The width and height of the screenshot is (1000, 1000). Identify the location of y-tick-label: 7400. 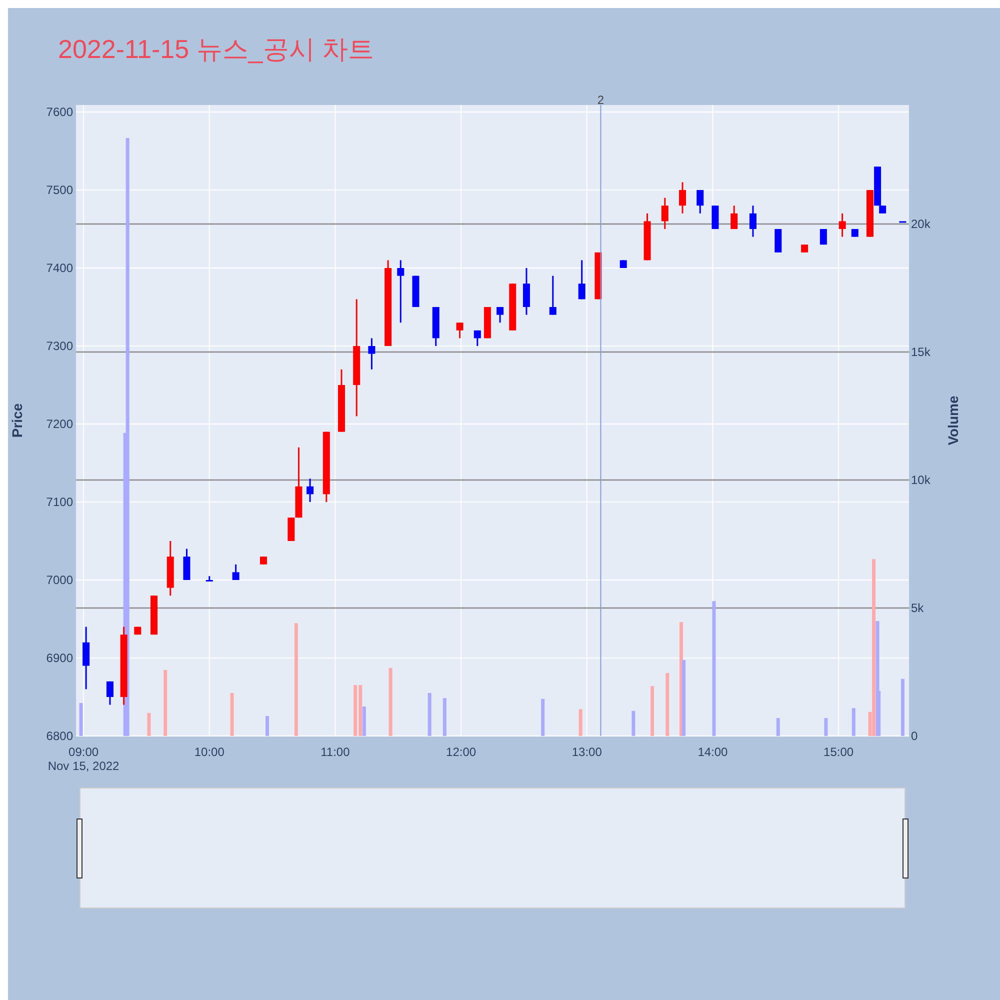
(60, 268).